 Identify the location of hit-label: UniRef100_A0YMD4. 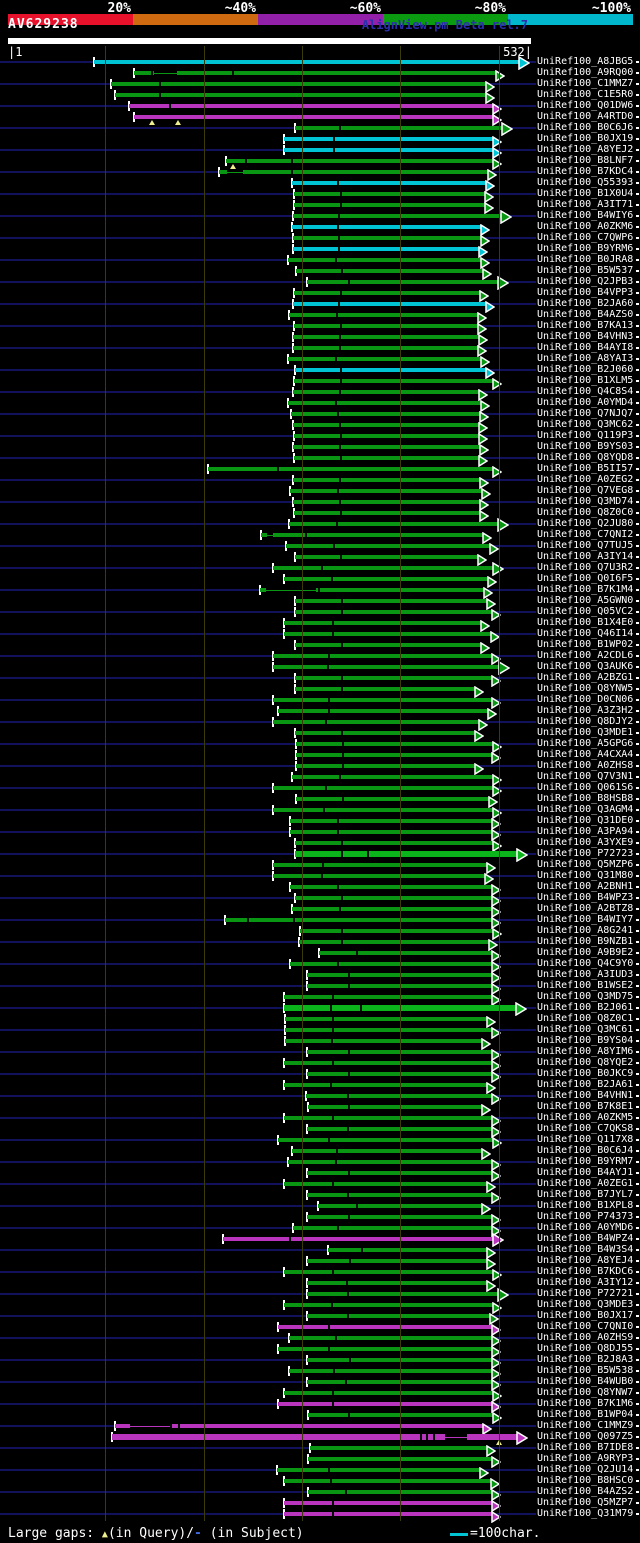
(585, 402).